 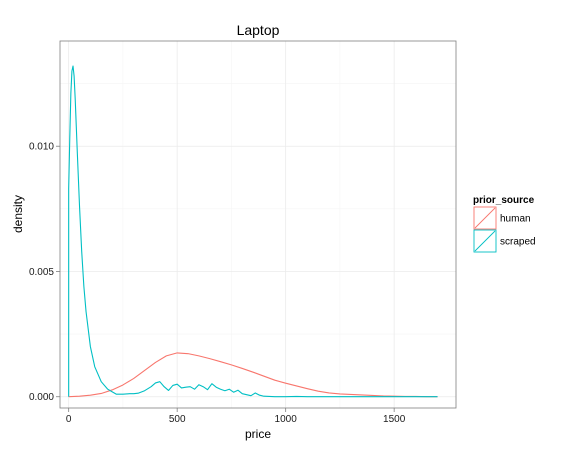 What do you see at coordinates (69, 419) in the screenshot?
I see `x-tick-label: 0` at bounding box center [69, 419].